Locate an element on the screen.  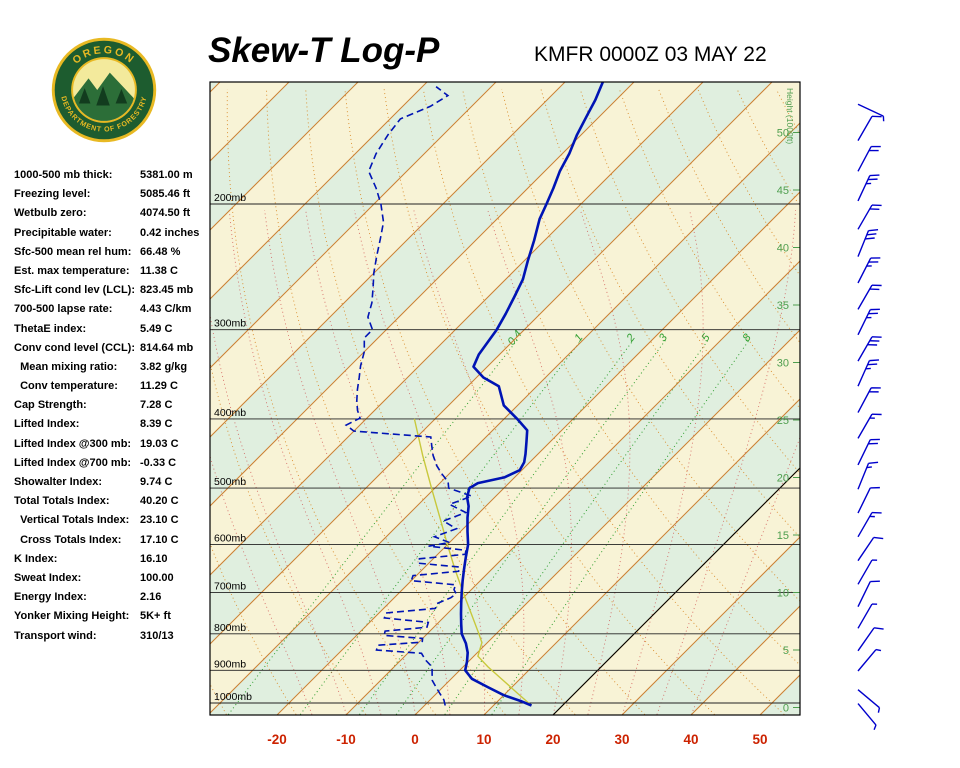
index-row: Sfc-Lift cond lev (LCL): 823.45 mb is located at coordinates (114, 291).